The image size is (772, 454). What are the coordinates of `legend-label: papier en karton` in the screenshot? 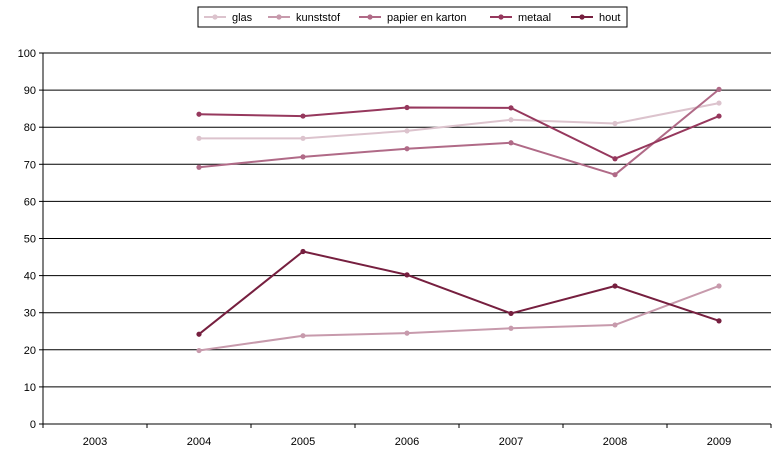 It's located at (427, 18).